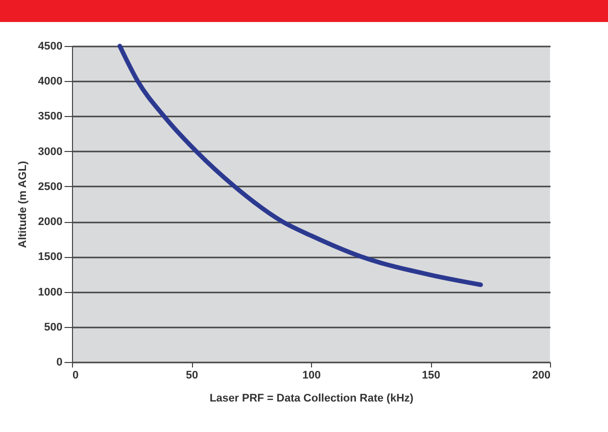 Image resolution: width=608 pixels, height=432 pixels. Describe the element at coordinates (50, 46) in the screenshot. I see `y-tick-label: 4500` at that location.